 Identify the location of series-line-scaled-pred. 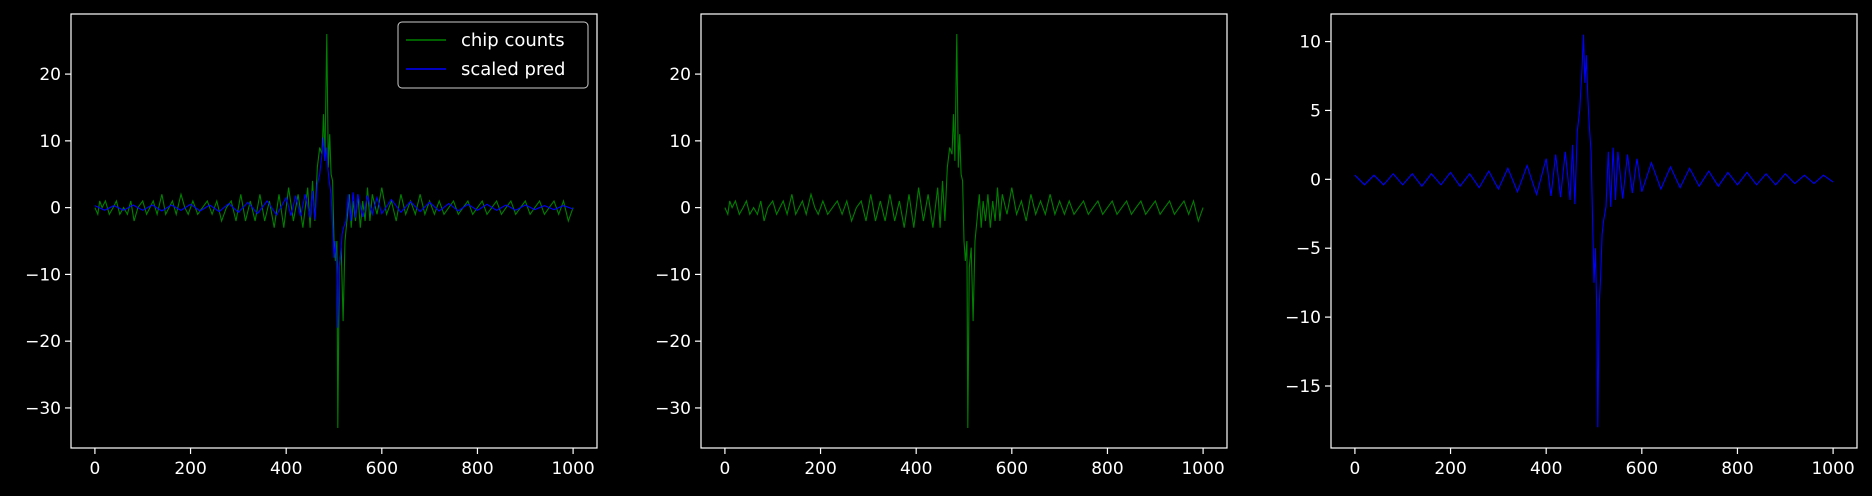
(334, 232).